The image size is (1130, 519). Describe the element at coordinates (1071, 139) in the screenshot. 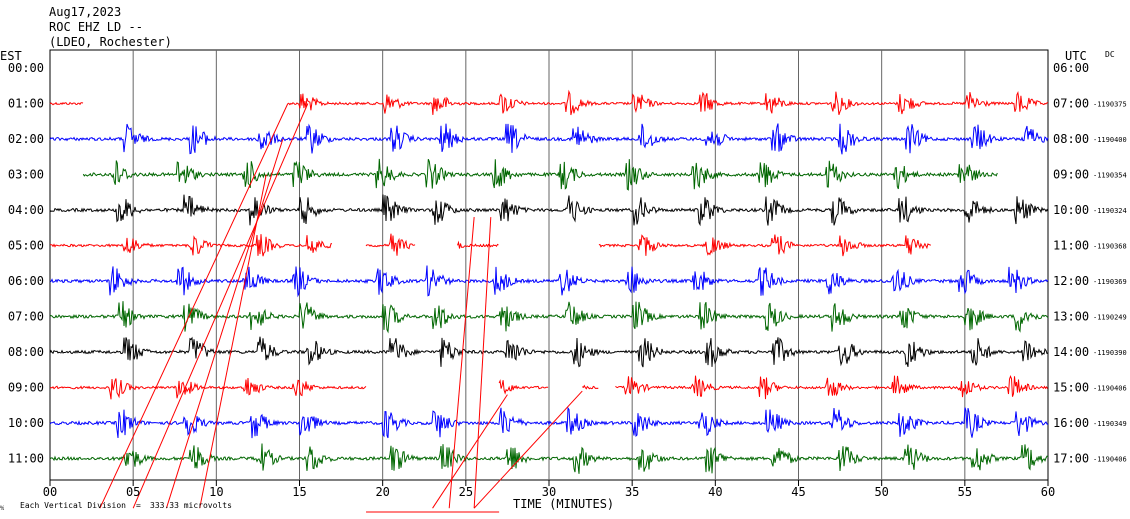

I see `utc-hour-label: 08:00` at that location.